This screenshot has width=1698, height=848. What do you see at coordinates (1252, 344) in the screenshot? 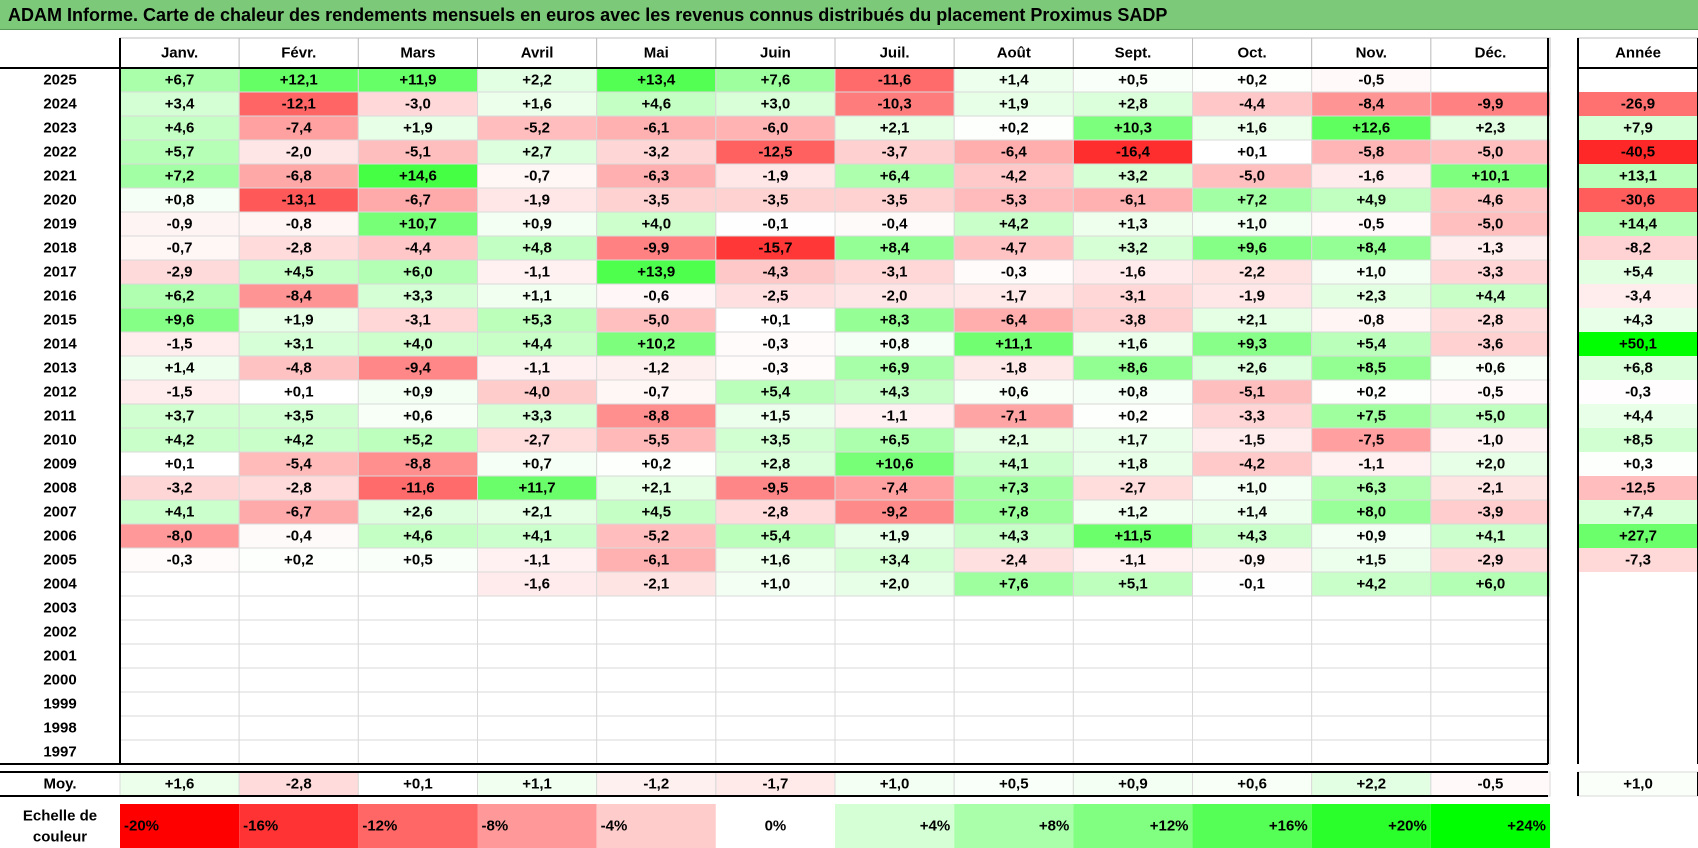
I see `heatmap-cell-value: +9,3` at bounding box center [1252, 344].